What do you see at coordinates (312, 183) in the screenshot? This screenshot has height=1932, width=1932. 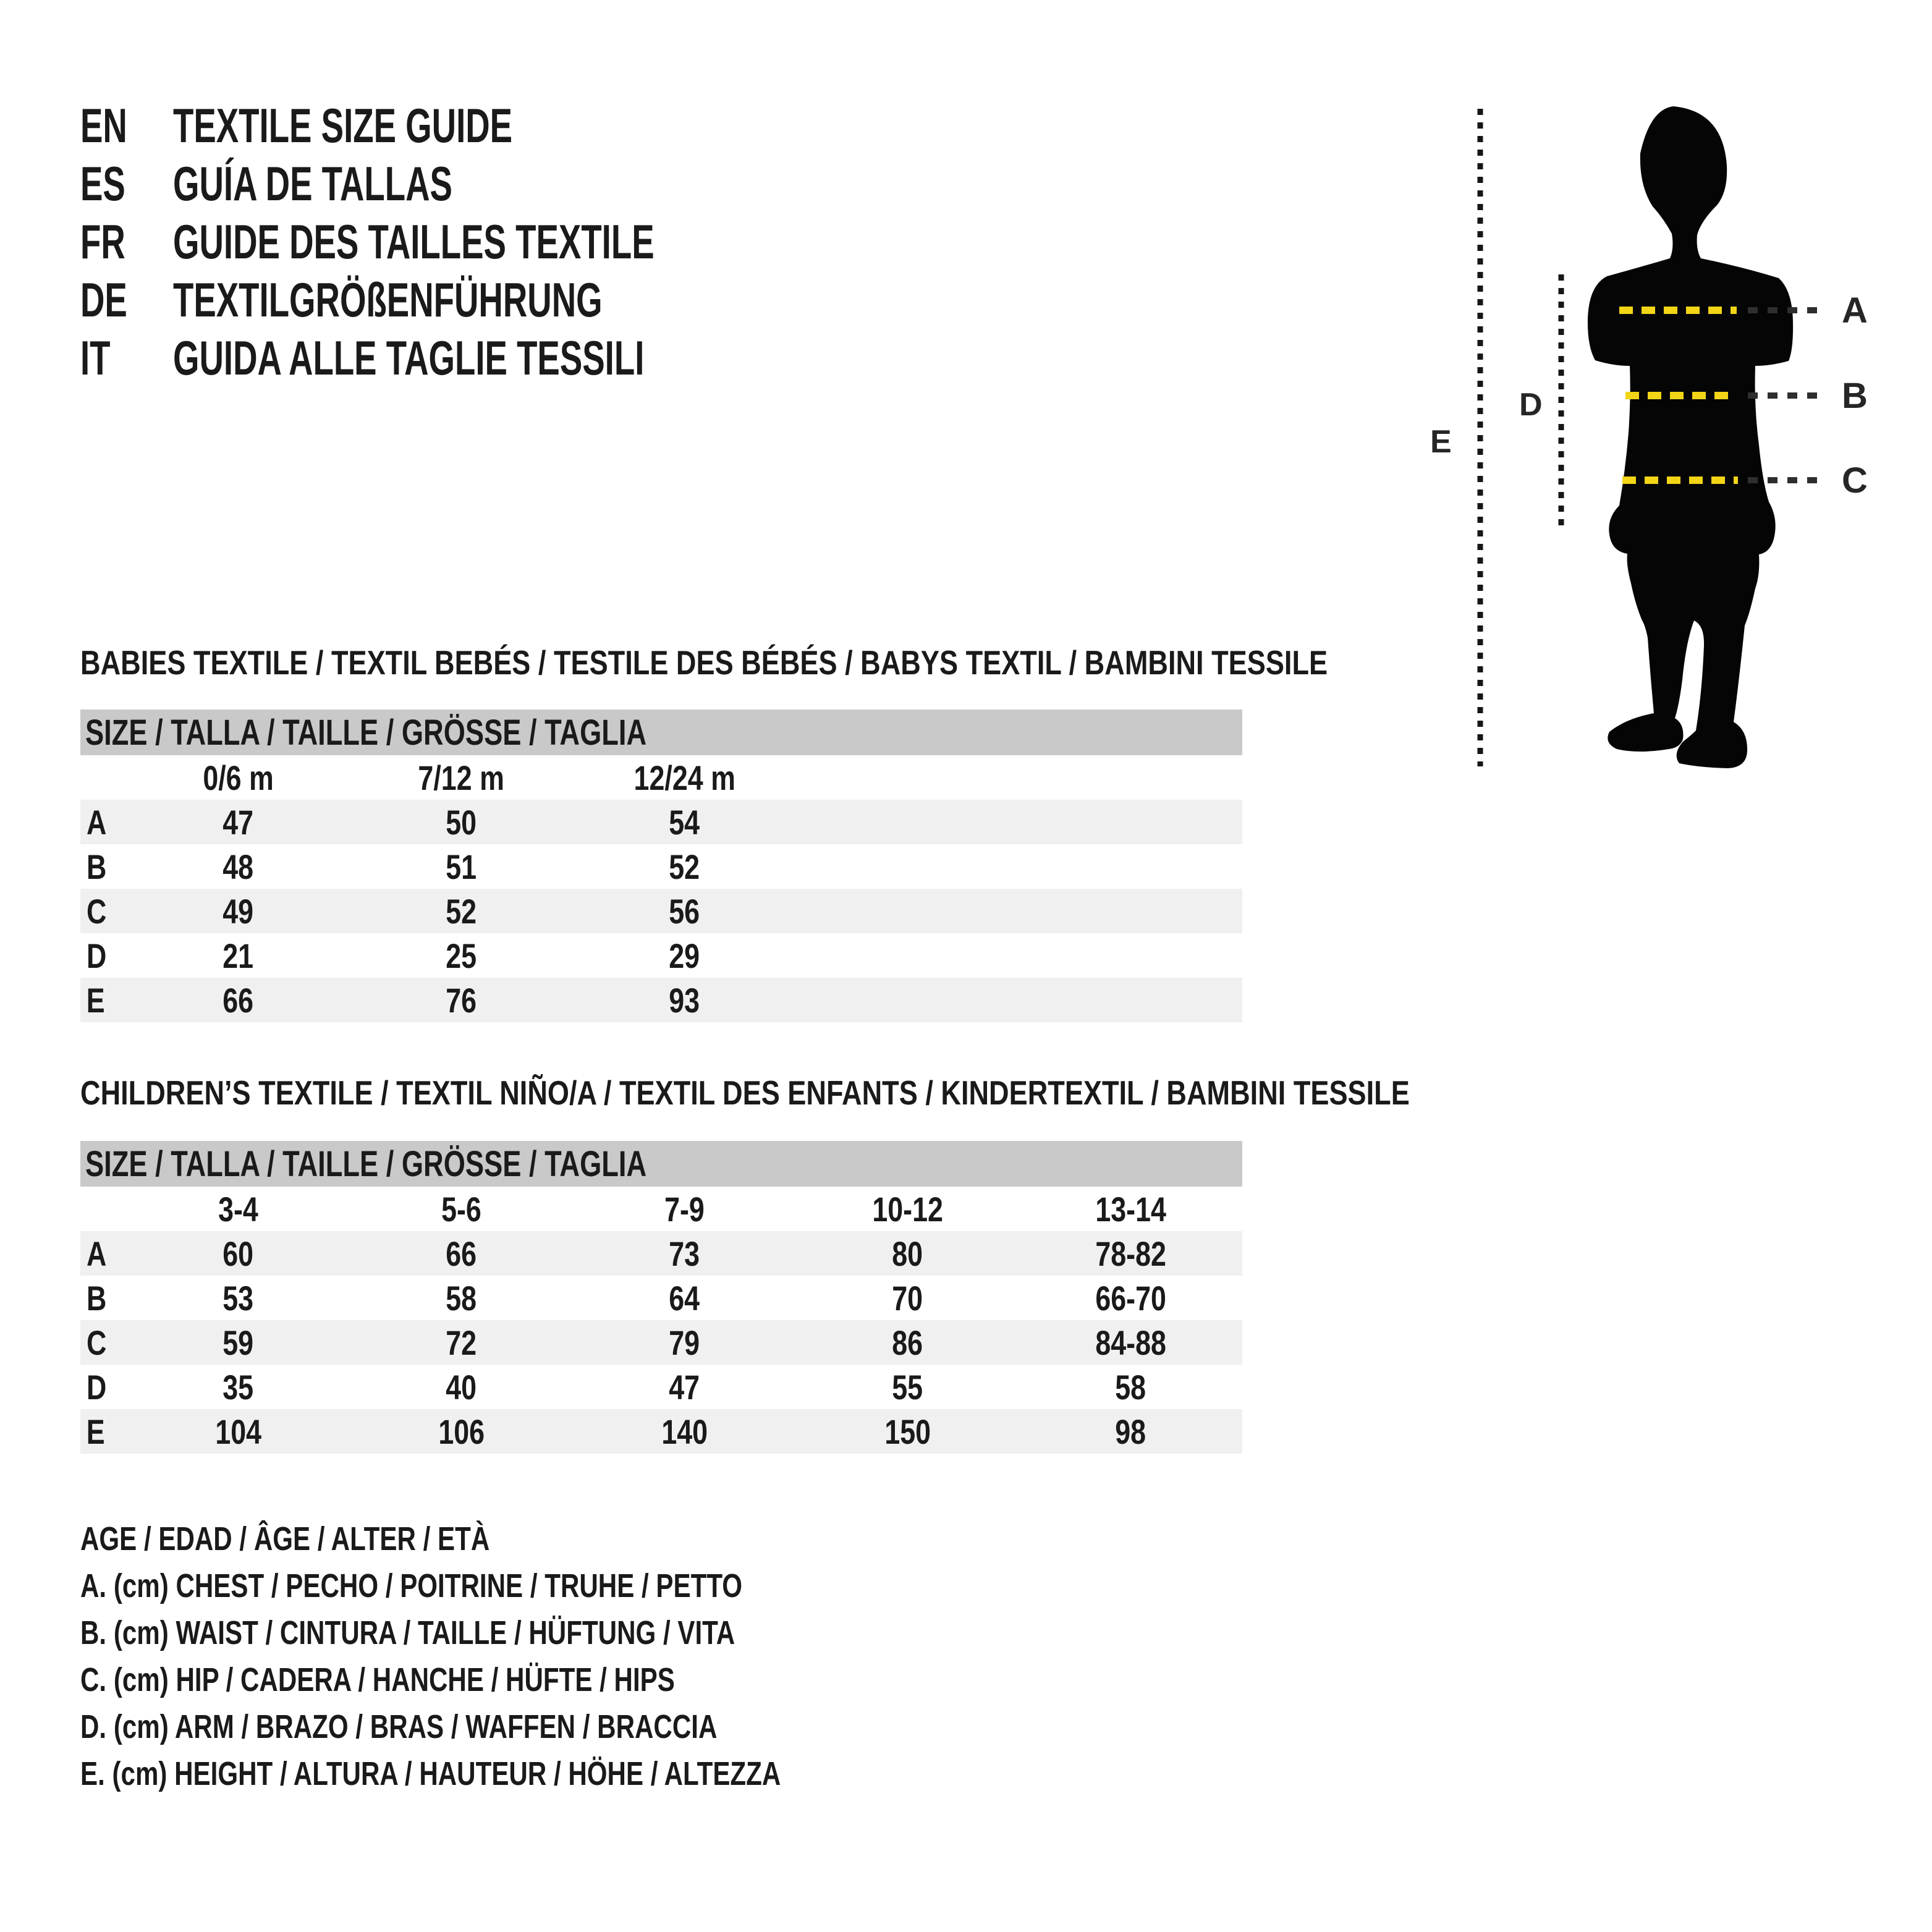 I see `language-title: GUÍA DE TALLAS` at bounding box center [312, 183].